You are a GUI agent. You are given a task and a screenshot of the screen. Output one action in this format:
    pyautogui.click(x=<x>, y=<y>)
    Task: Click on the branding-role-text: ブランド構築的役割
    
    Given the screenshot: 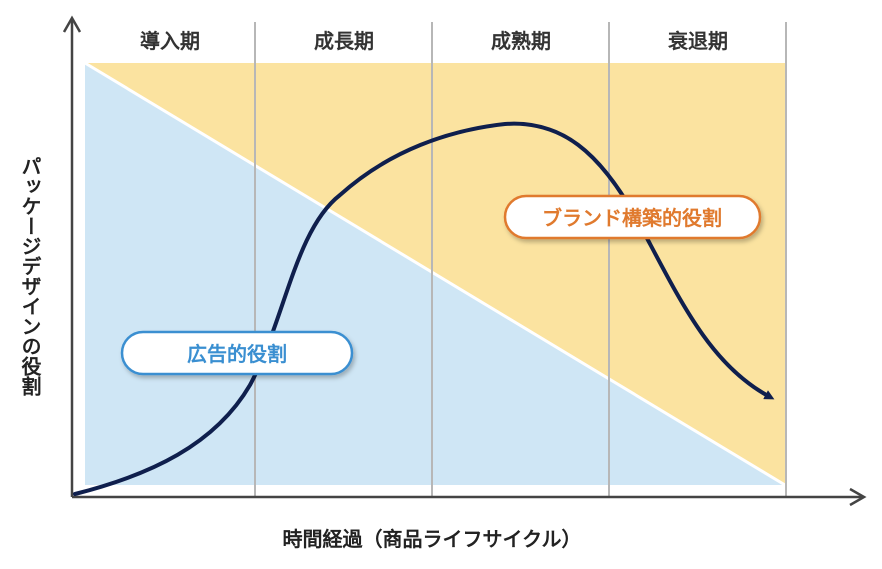 What is the action you would take?
    pyautogui.click(x=632, y=218)
    